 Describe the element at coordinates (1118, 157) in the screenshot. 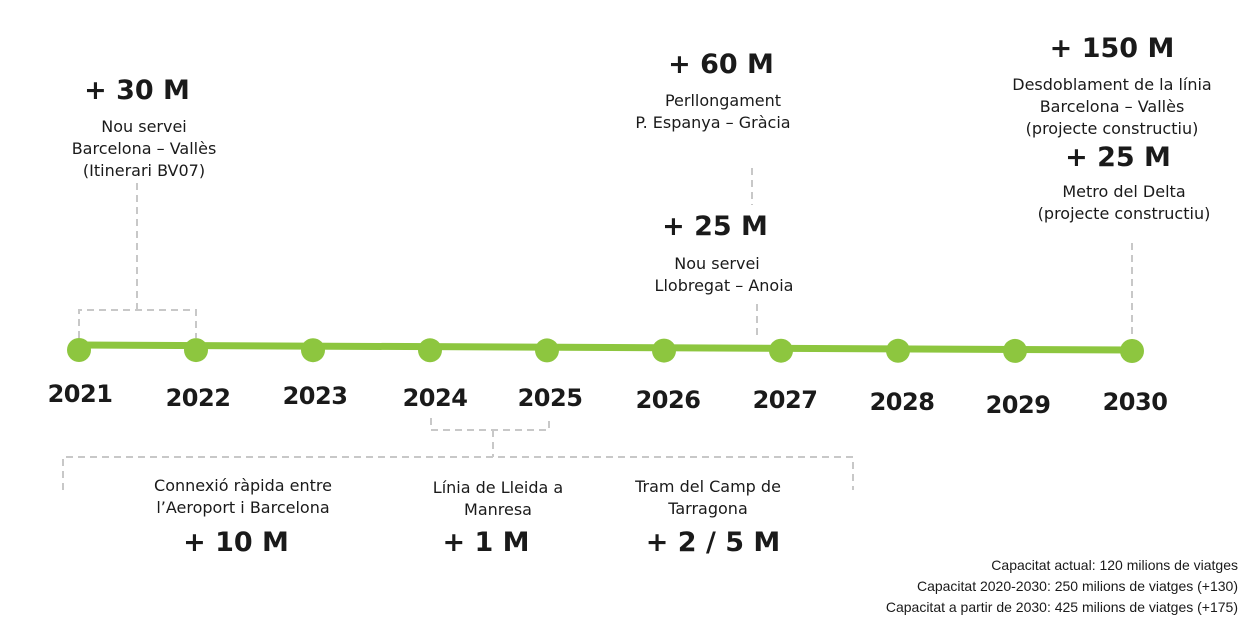

I see `annotation-2030-lower-value: + 25 M` at that location.